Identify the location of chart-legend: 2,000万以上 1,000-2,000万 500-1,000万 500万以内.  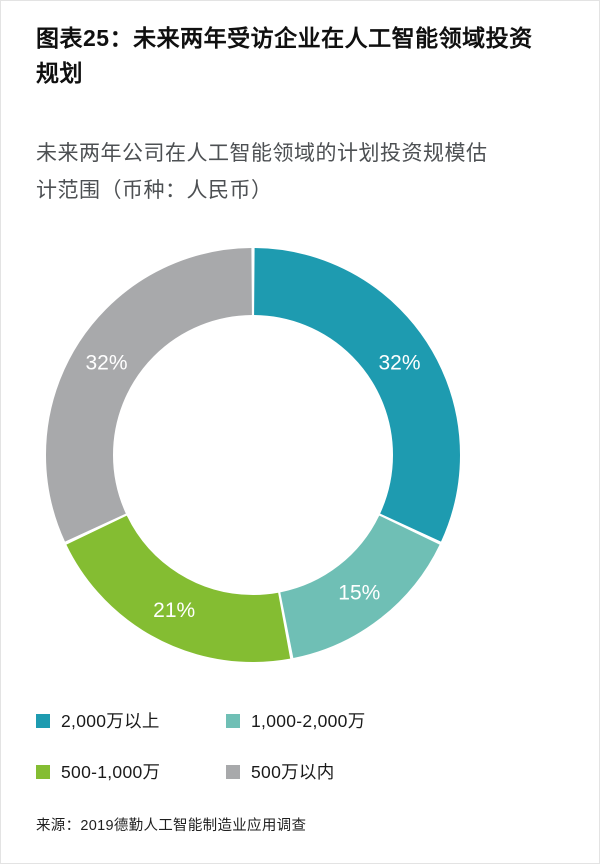
(302, 746).